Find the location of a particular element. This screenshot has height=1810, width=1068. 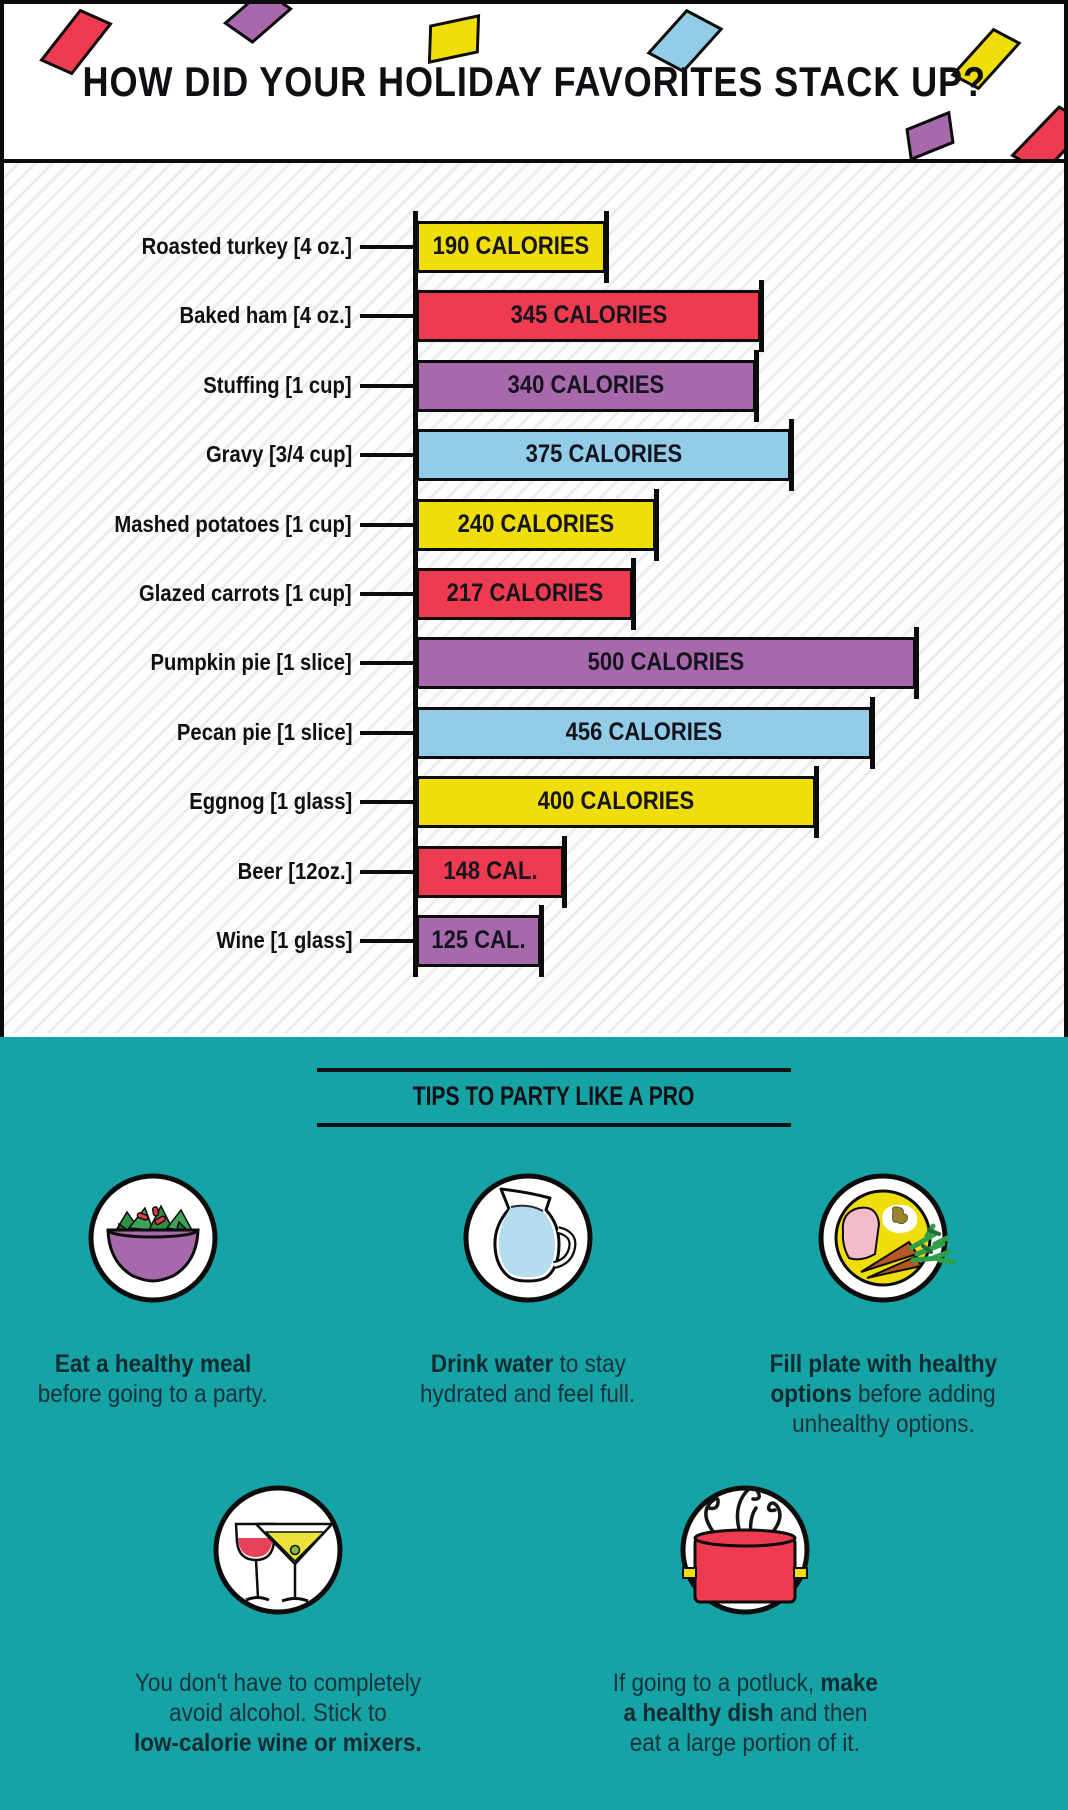

header-panel: HOW DID YOUR HOLIDAY FAVORITES STACK UP? is located at coordinates (534, 83).